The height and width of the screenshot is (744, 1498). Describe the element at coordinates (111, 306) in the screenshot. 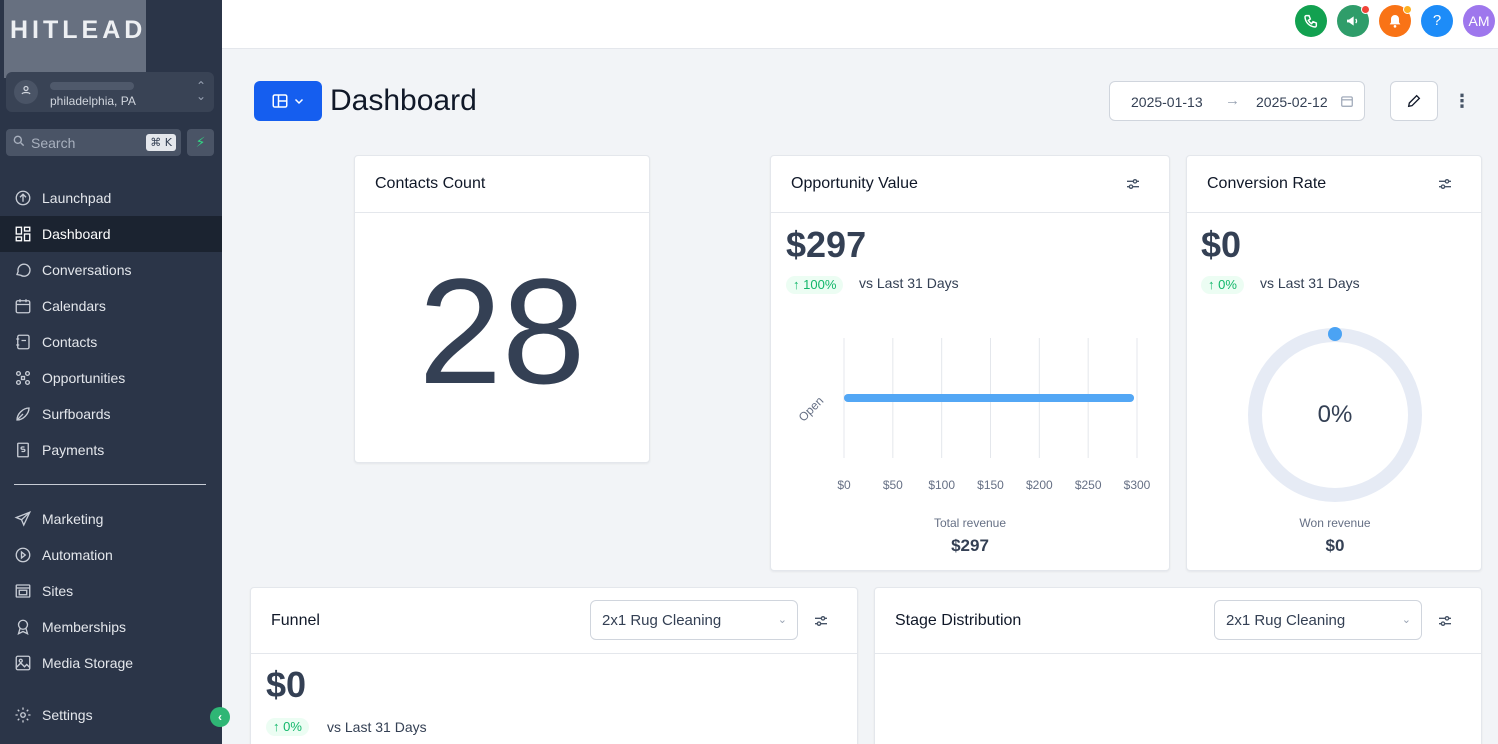

I see `sidebar-item-calendars: Calendars` at that location.